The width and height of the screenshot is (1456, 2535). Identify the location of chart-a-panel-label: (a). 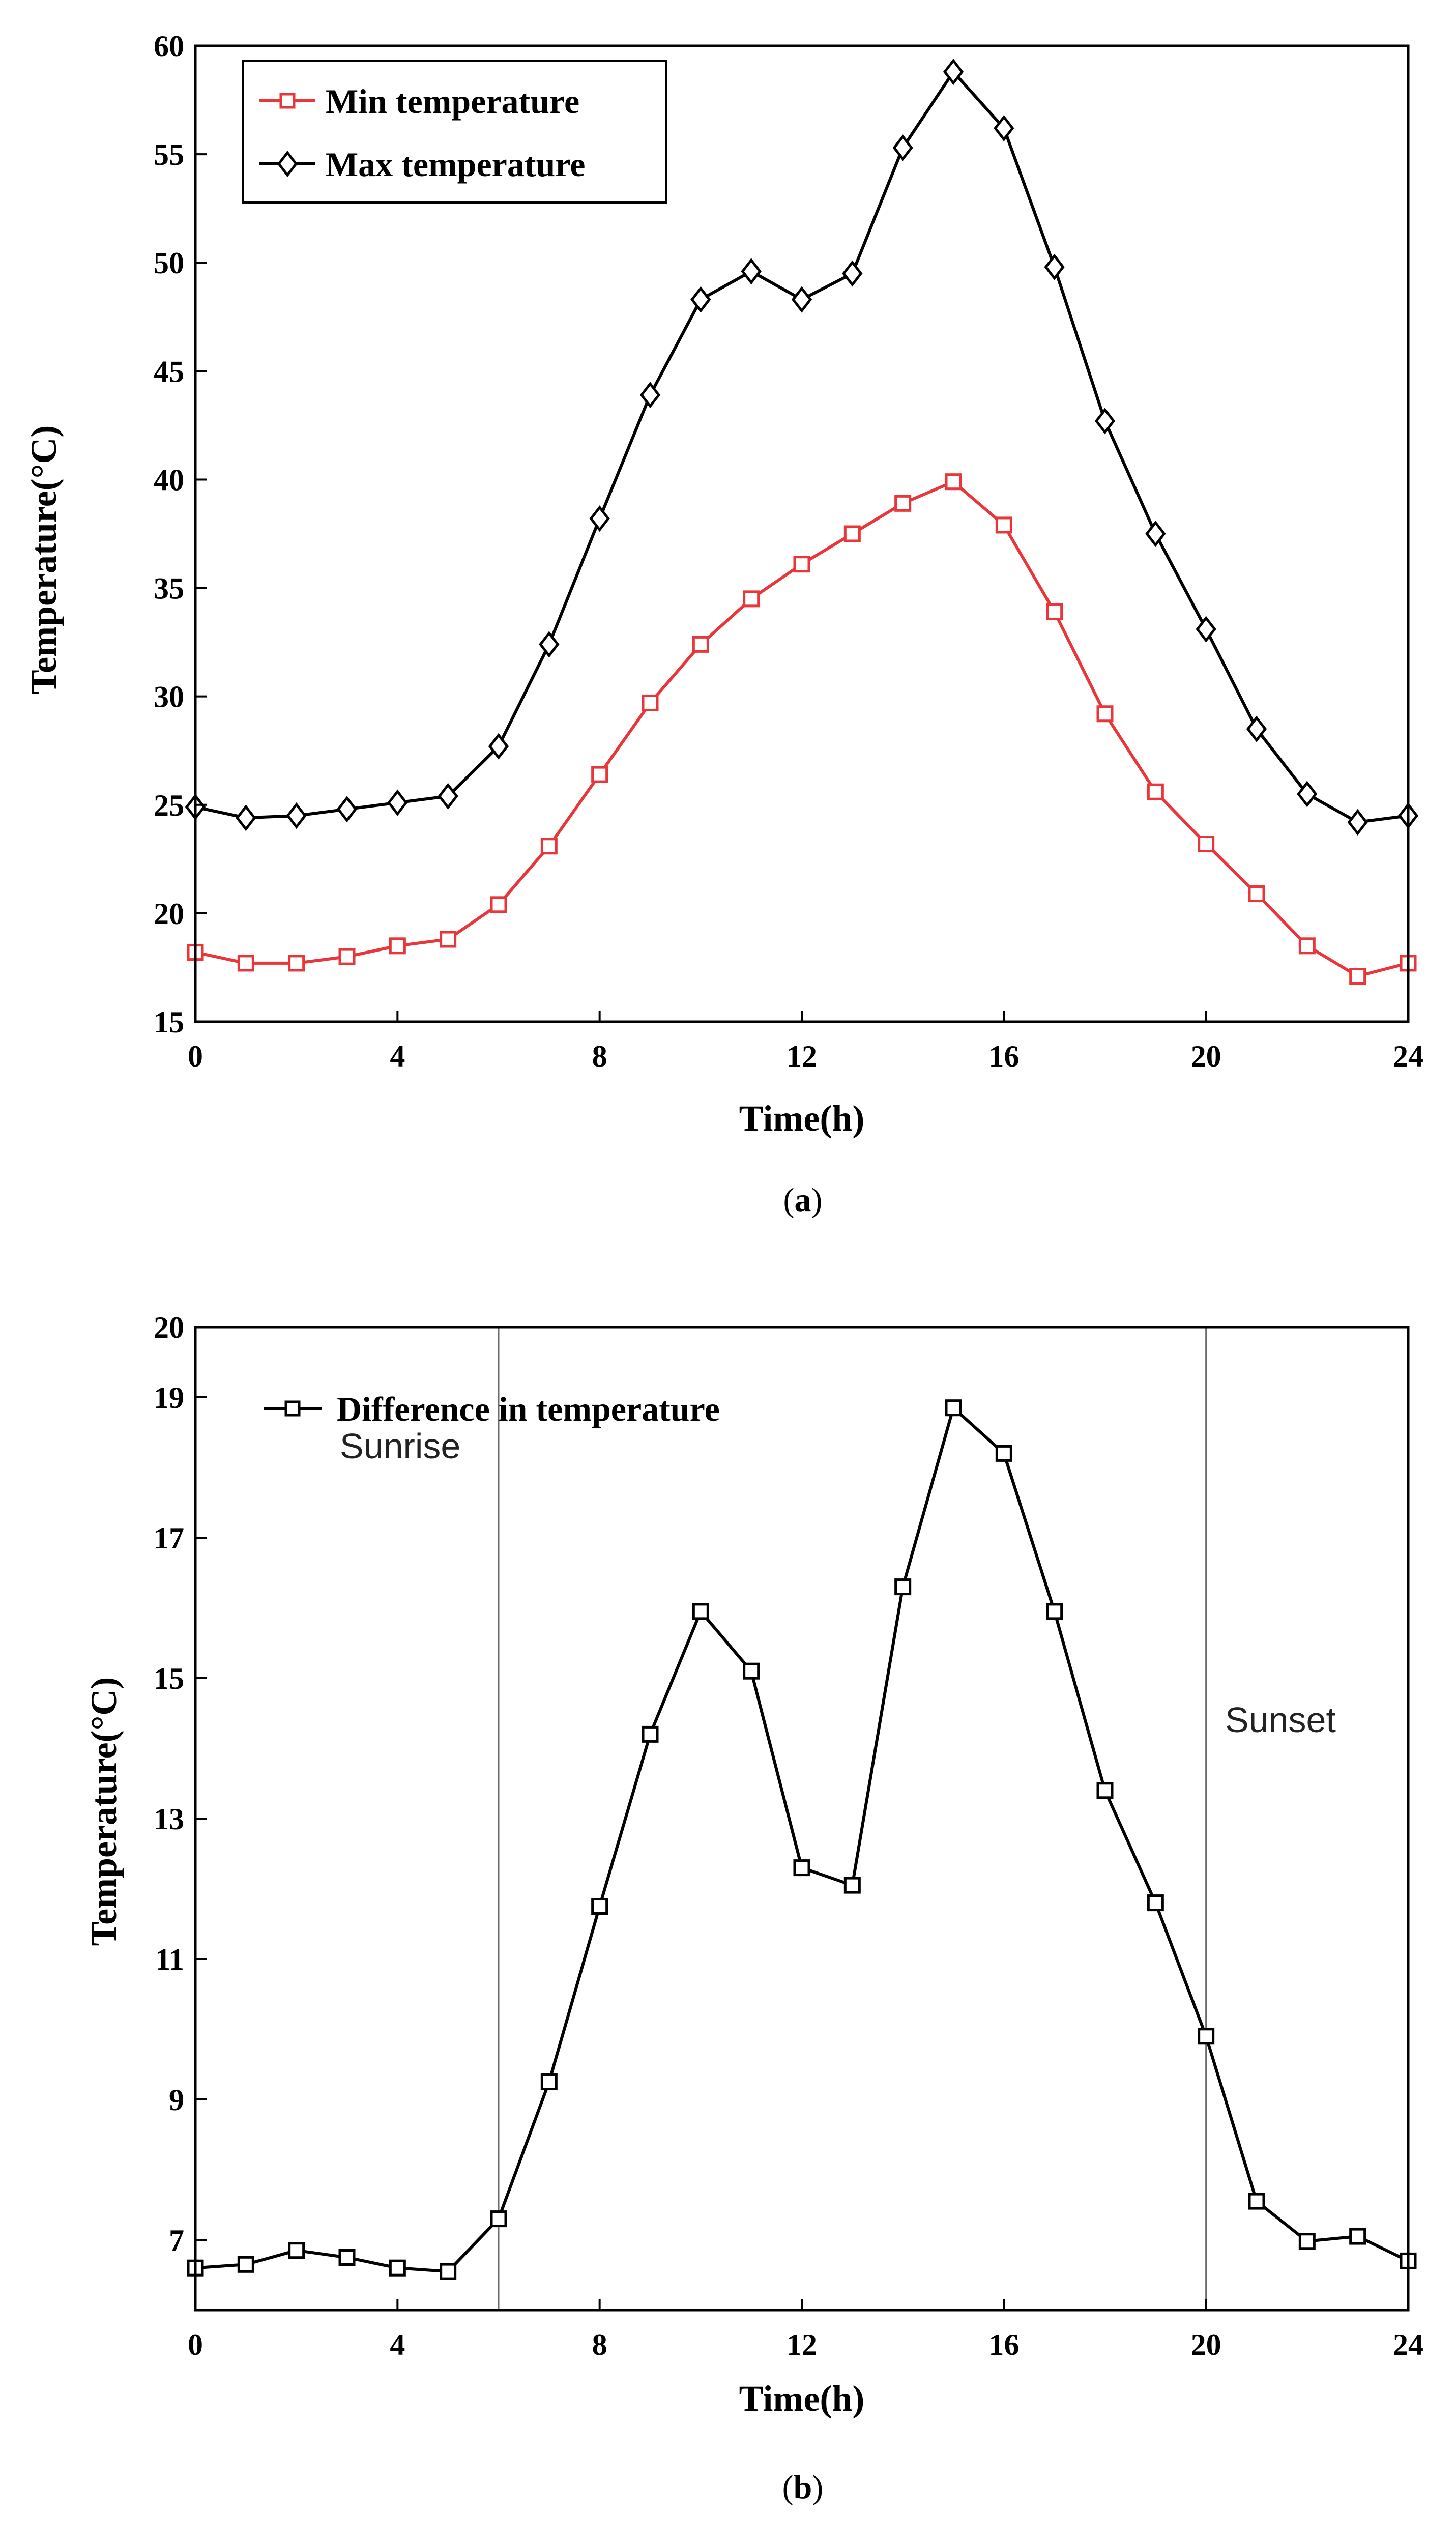
(803, 1200).